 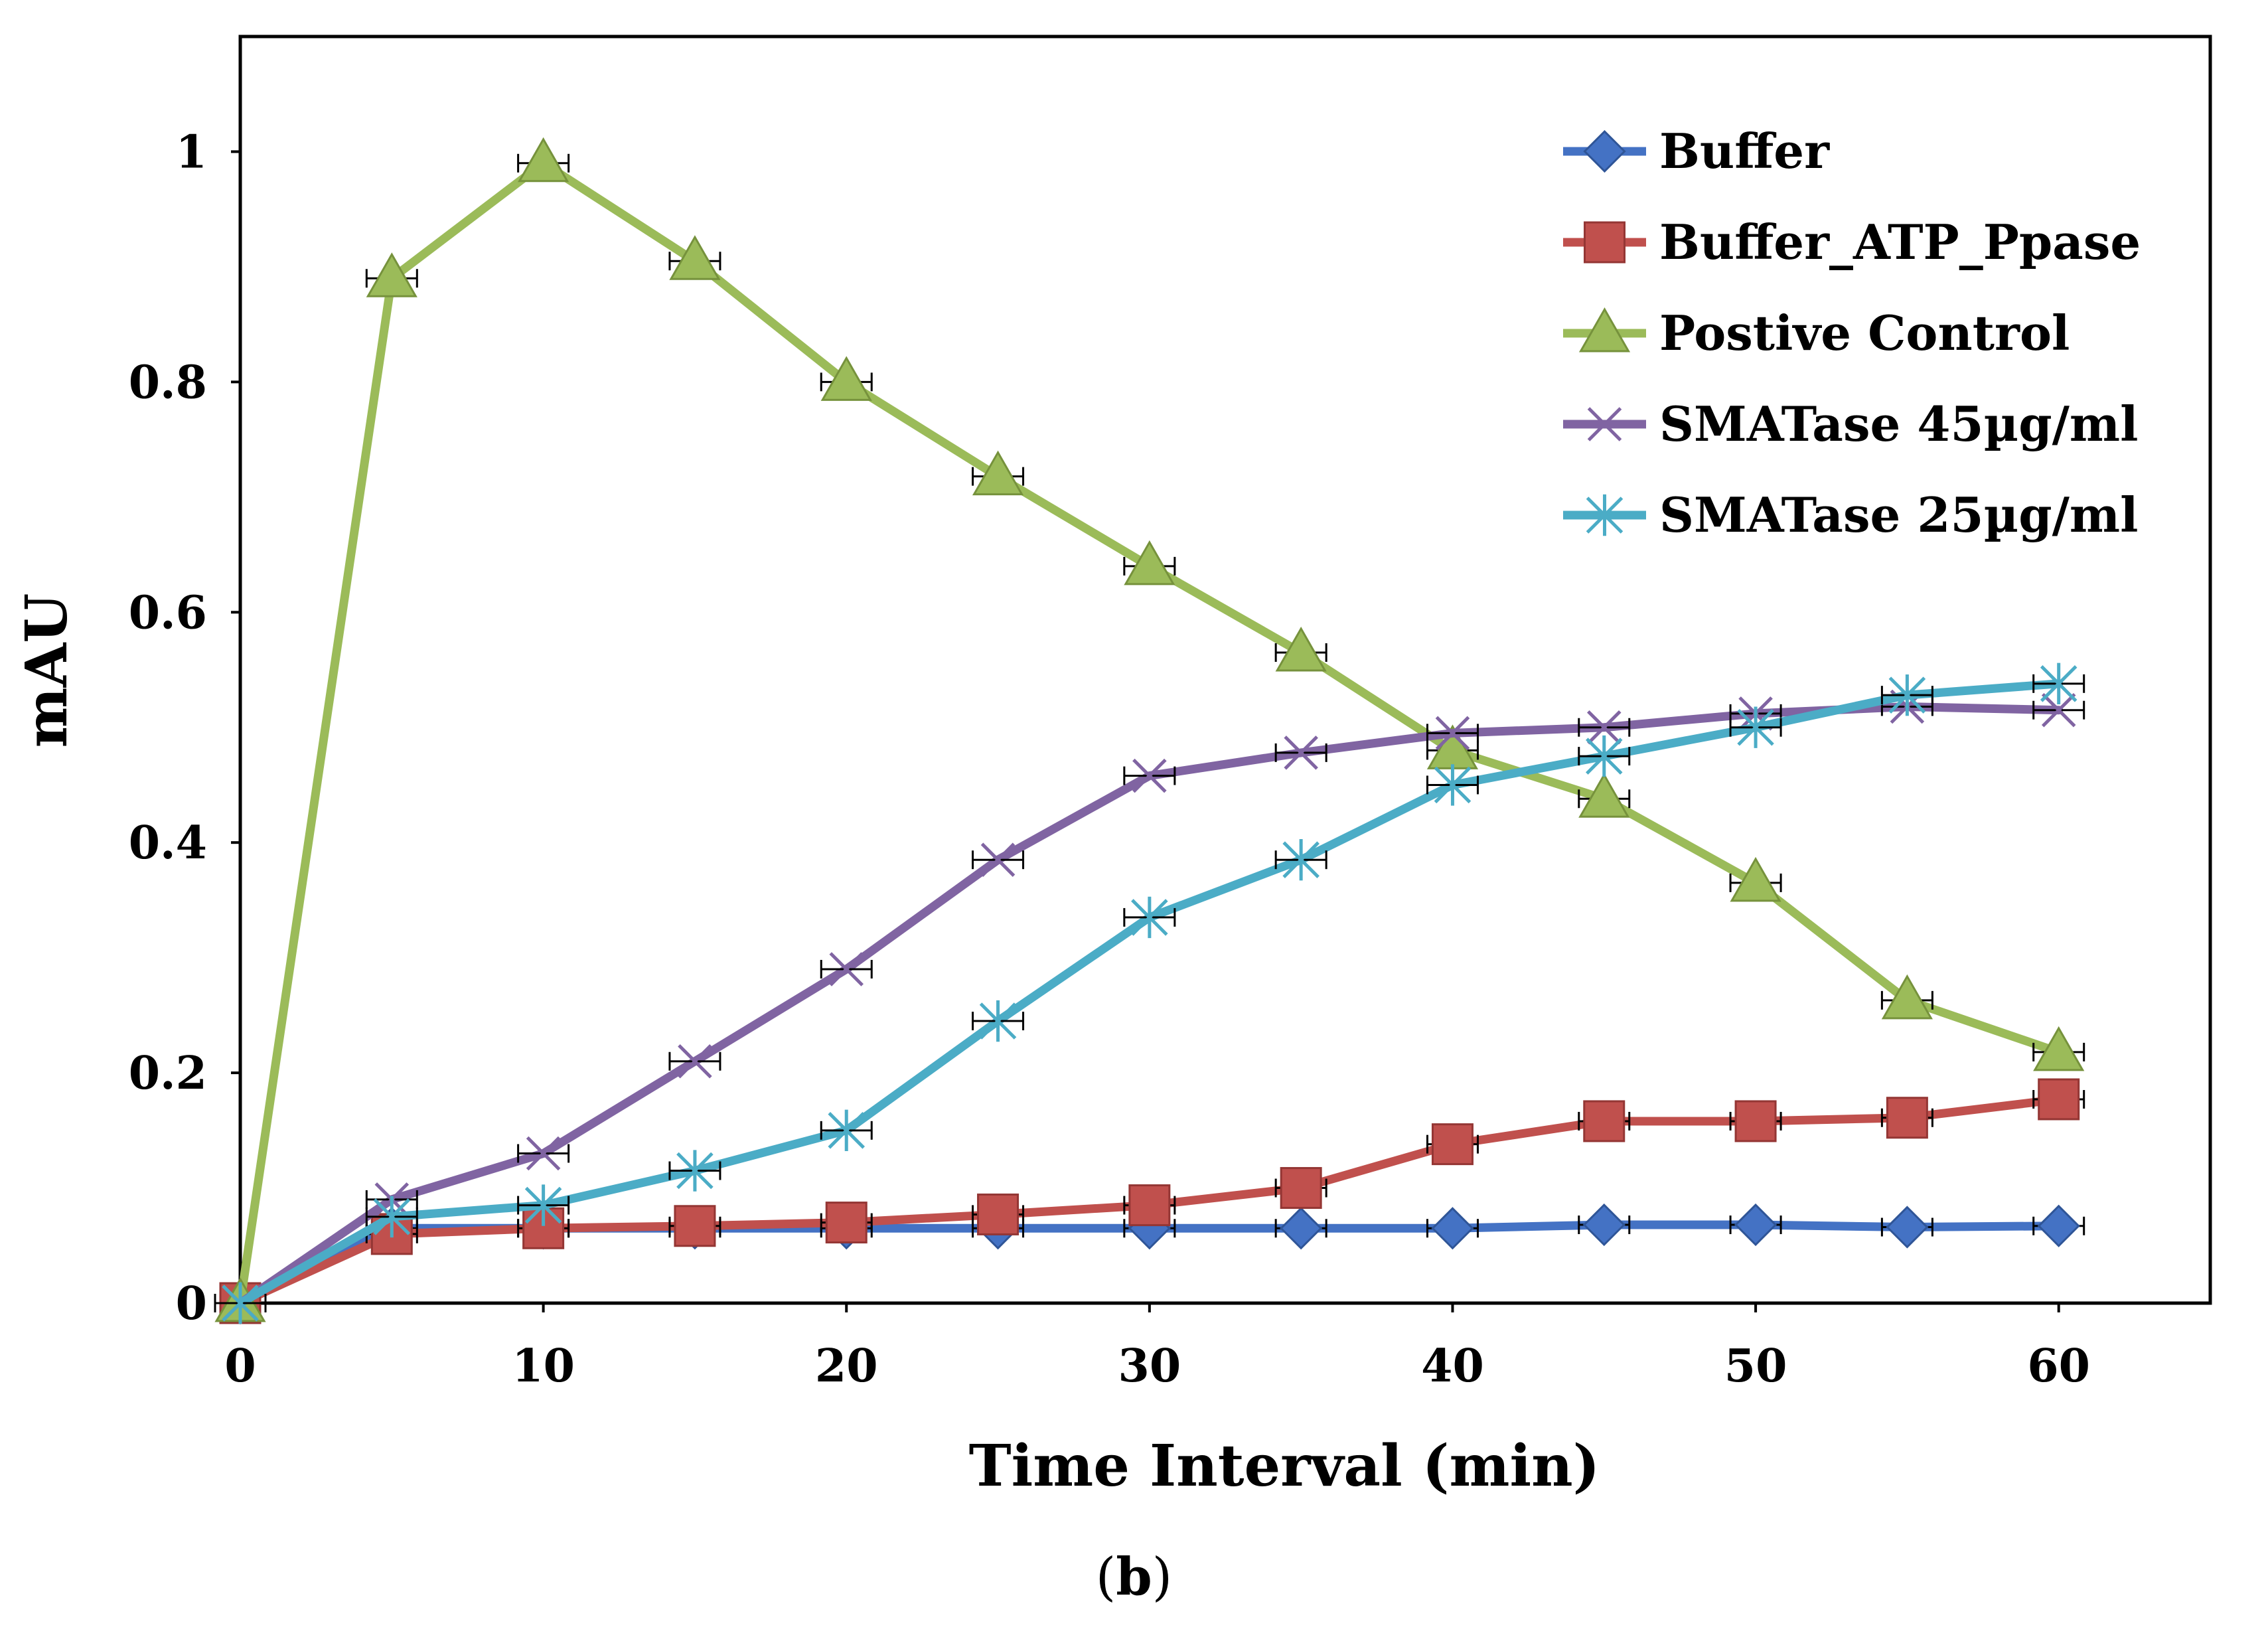 What do you see at coordinates (1284, 1466) in the screenshot?
I see `x-axis-title: Time Interval (min)` at bounding box center [1284, 1466].